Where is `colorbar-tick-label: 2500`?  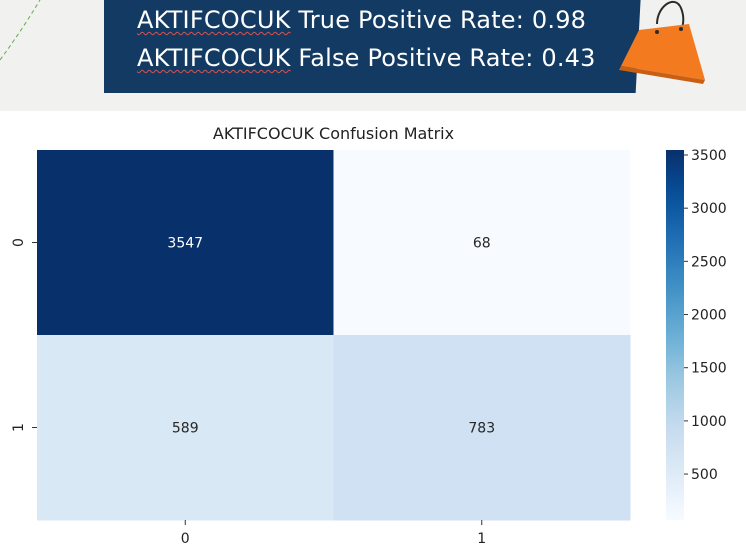
colorbar-tick-label: 2500 is located at coordinates (709, 262).